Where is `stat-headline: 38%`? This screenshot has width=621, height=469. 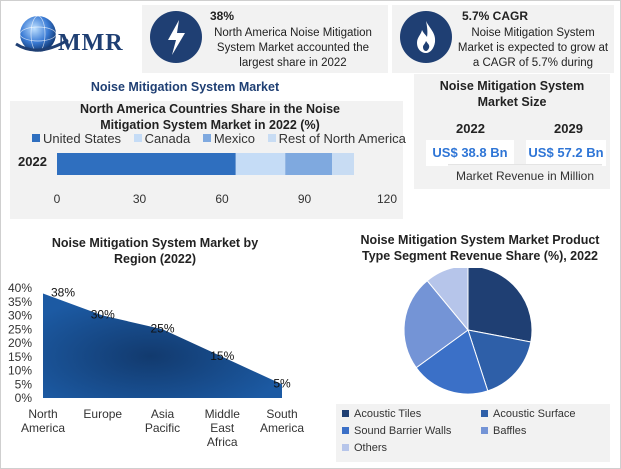
stat-headline: 38% is located at coordinates (222, 16).